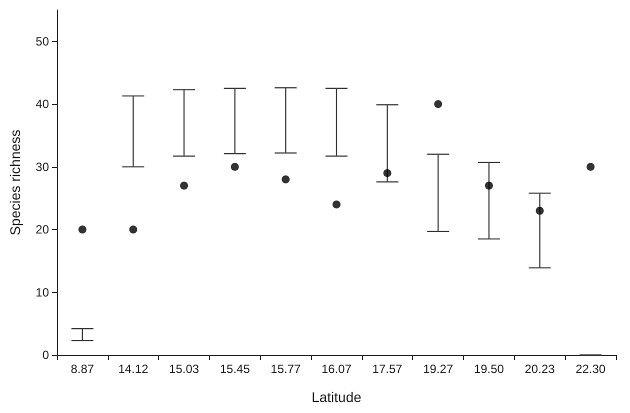  Describe the element at coordinates (540, 369) in the screenshot. I see `x-tick-label: 20.23` at that location.